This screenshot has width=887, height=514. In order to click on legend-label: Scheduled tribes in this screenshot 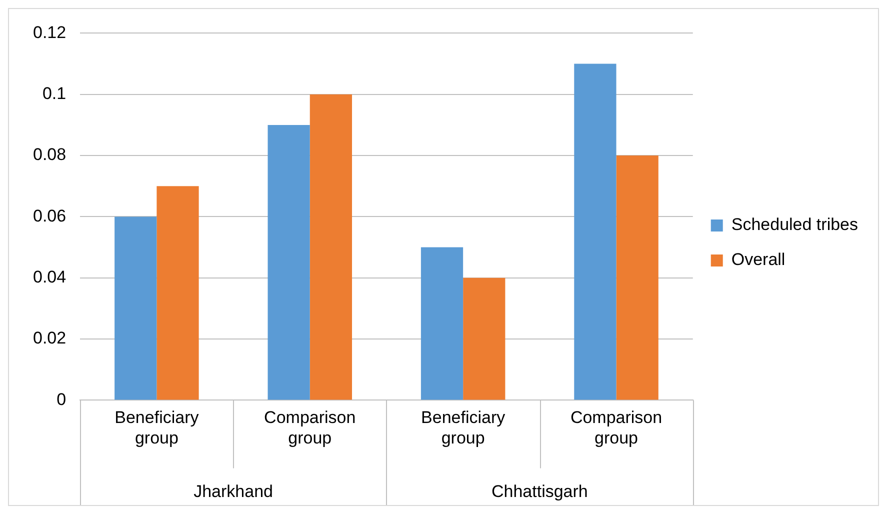, I will do `click(794, 224)`.